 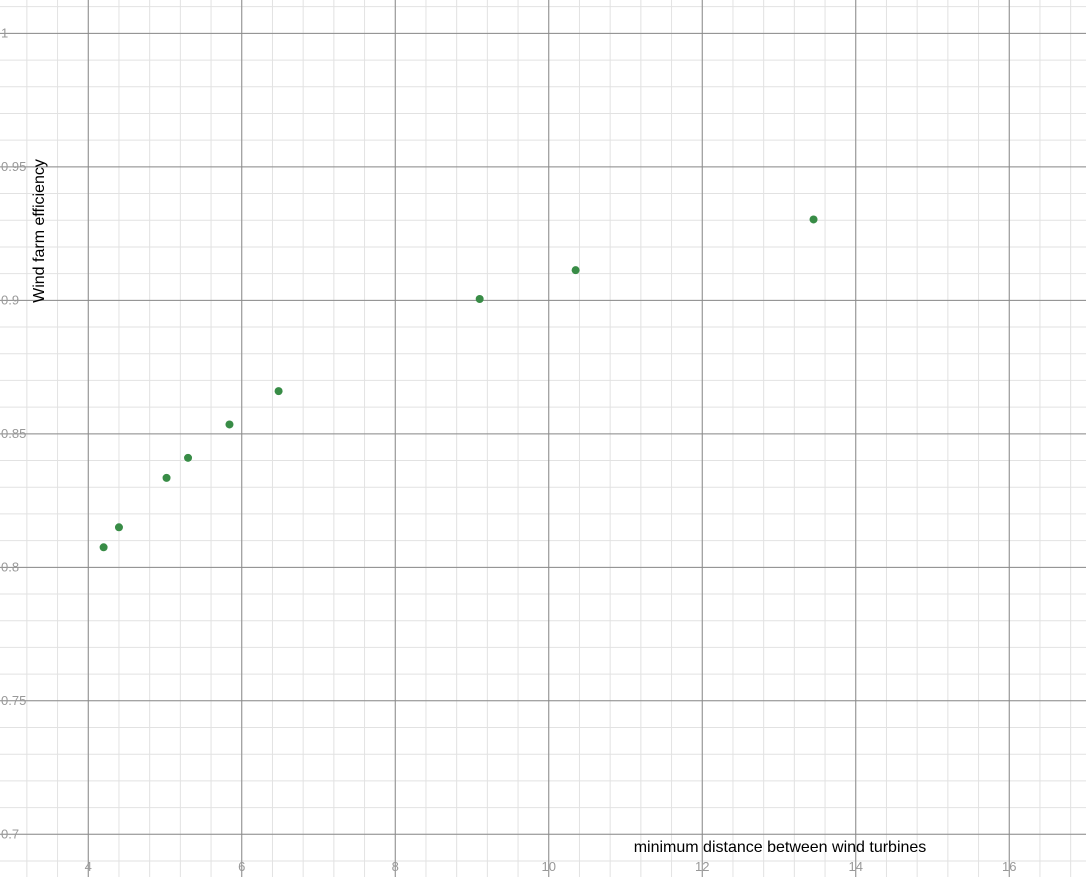 I want to click on x-tick-label: 14, so click(x=856, y=866).